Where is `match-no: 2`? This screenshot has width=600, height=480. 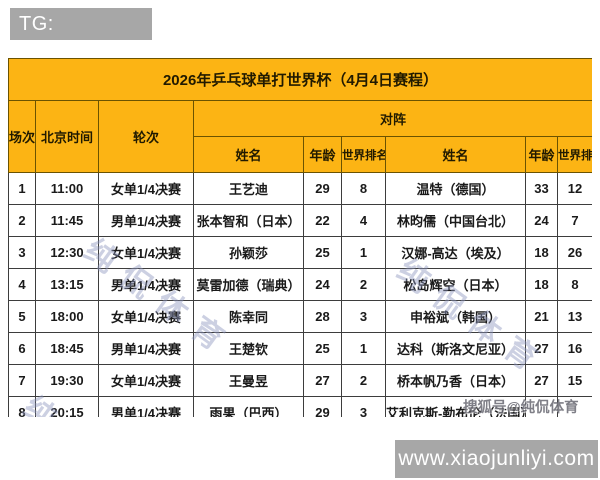
match-no: 2 is located at coordinates (22, 220).